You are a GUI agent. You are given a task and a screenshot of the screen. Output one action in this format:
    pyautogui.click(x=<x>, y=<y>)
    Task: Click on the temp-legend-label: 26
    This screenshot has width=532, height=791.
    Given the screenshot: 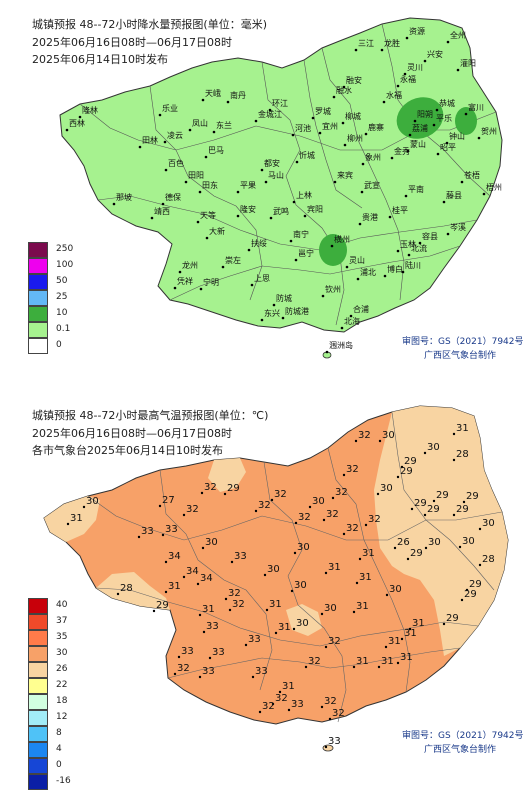 What is the action you would take?
    pyautogui.click(x=62, y=669)
    